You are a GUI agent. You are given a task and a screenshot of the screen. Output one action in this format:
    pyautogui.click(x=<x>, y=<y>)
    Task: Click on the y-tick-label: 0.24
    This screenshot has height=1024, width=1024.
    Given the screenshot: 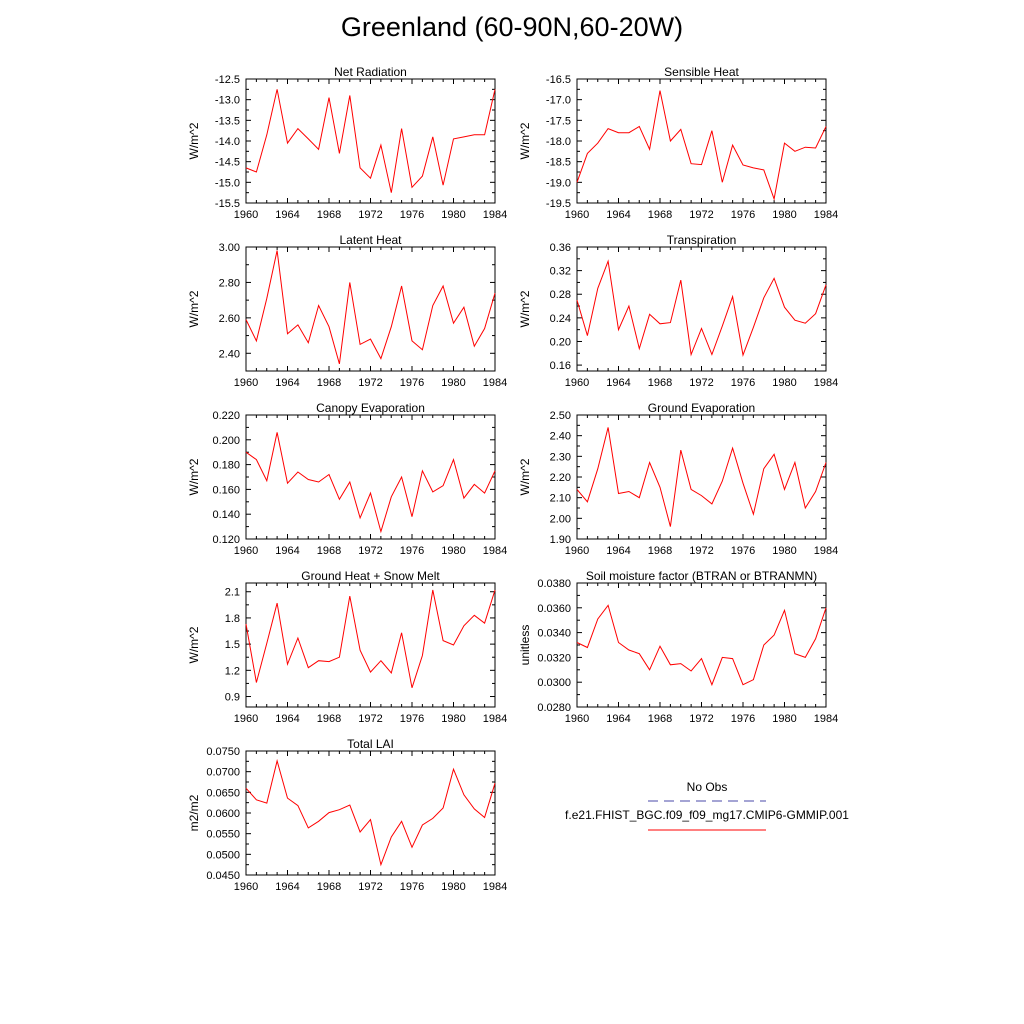 What is the action you would take?
    pyautogui.click(x=560, y=319)
    